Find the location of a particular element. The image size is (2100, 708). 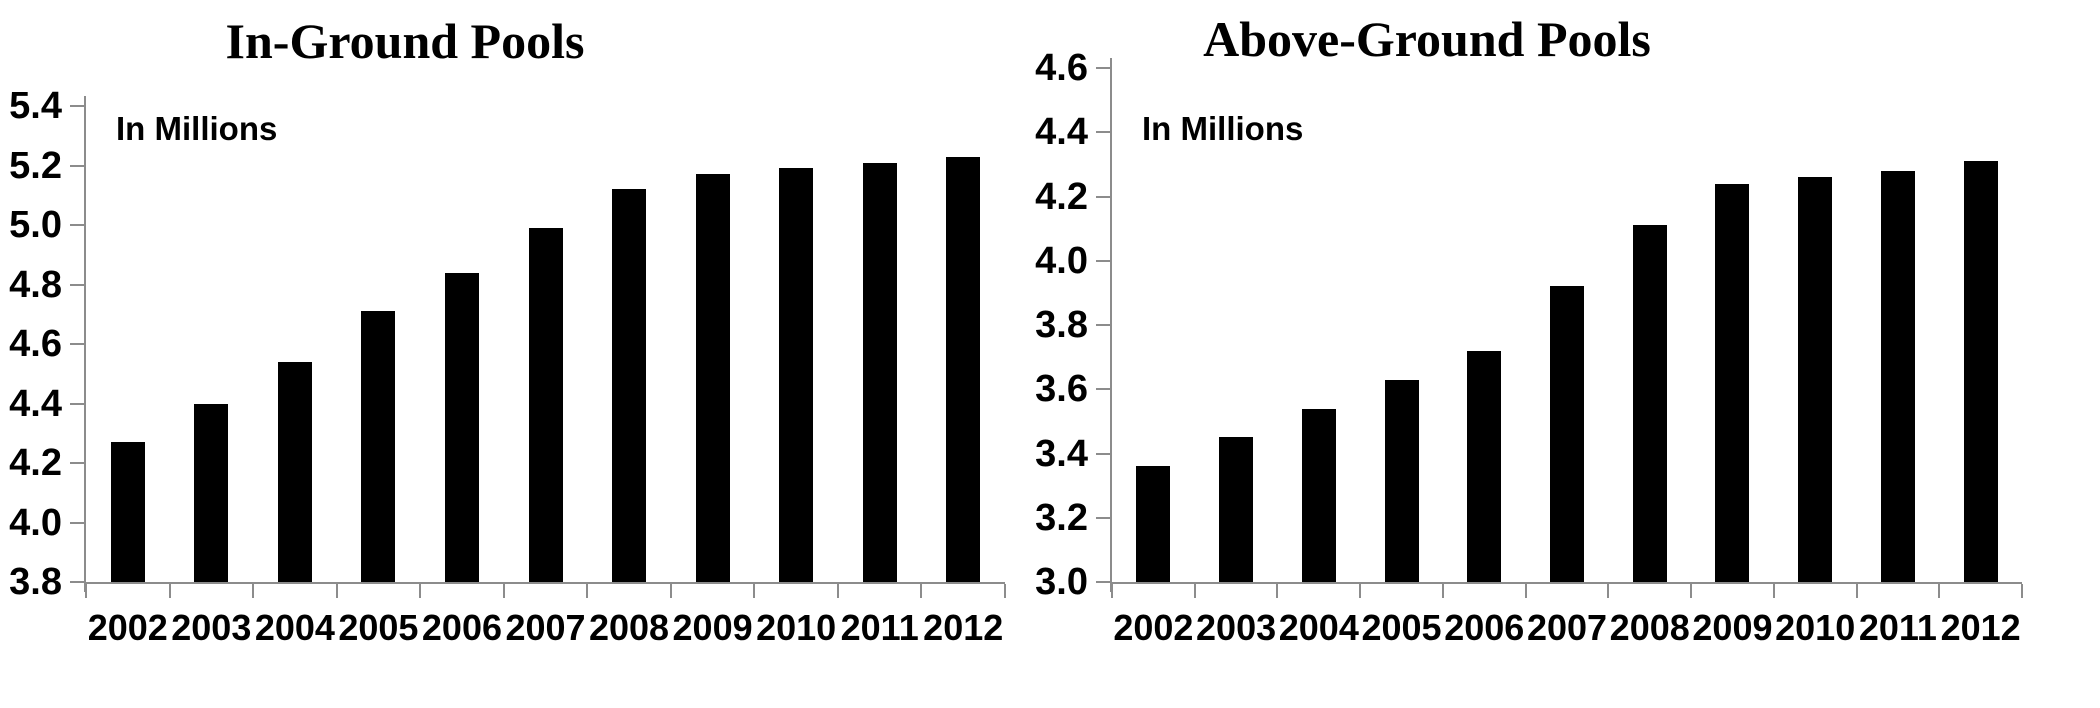

y-tick-label: 3.4 is located at coordinates (1061, 453).